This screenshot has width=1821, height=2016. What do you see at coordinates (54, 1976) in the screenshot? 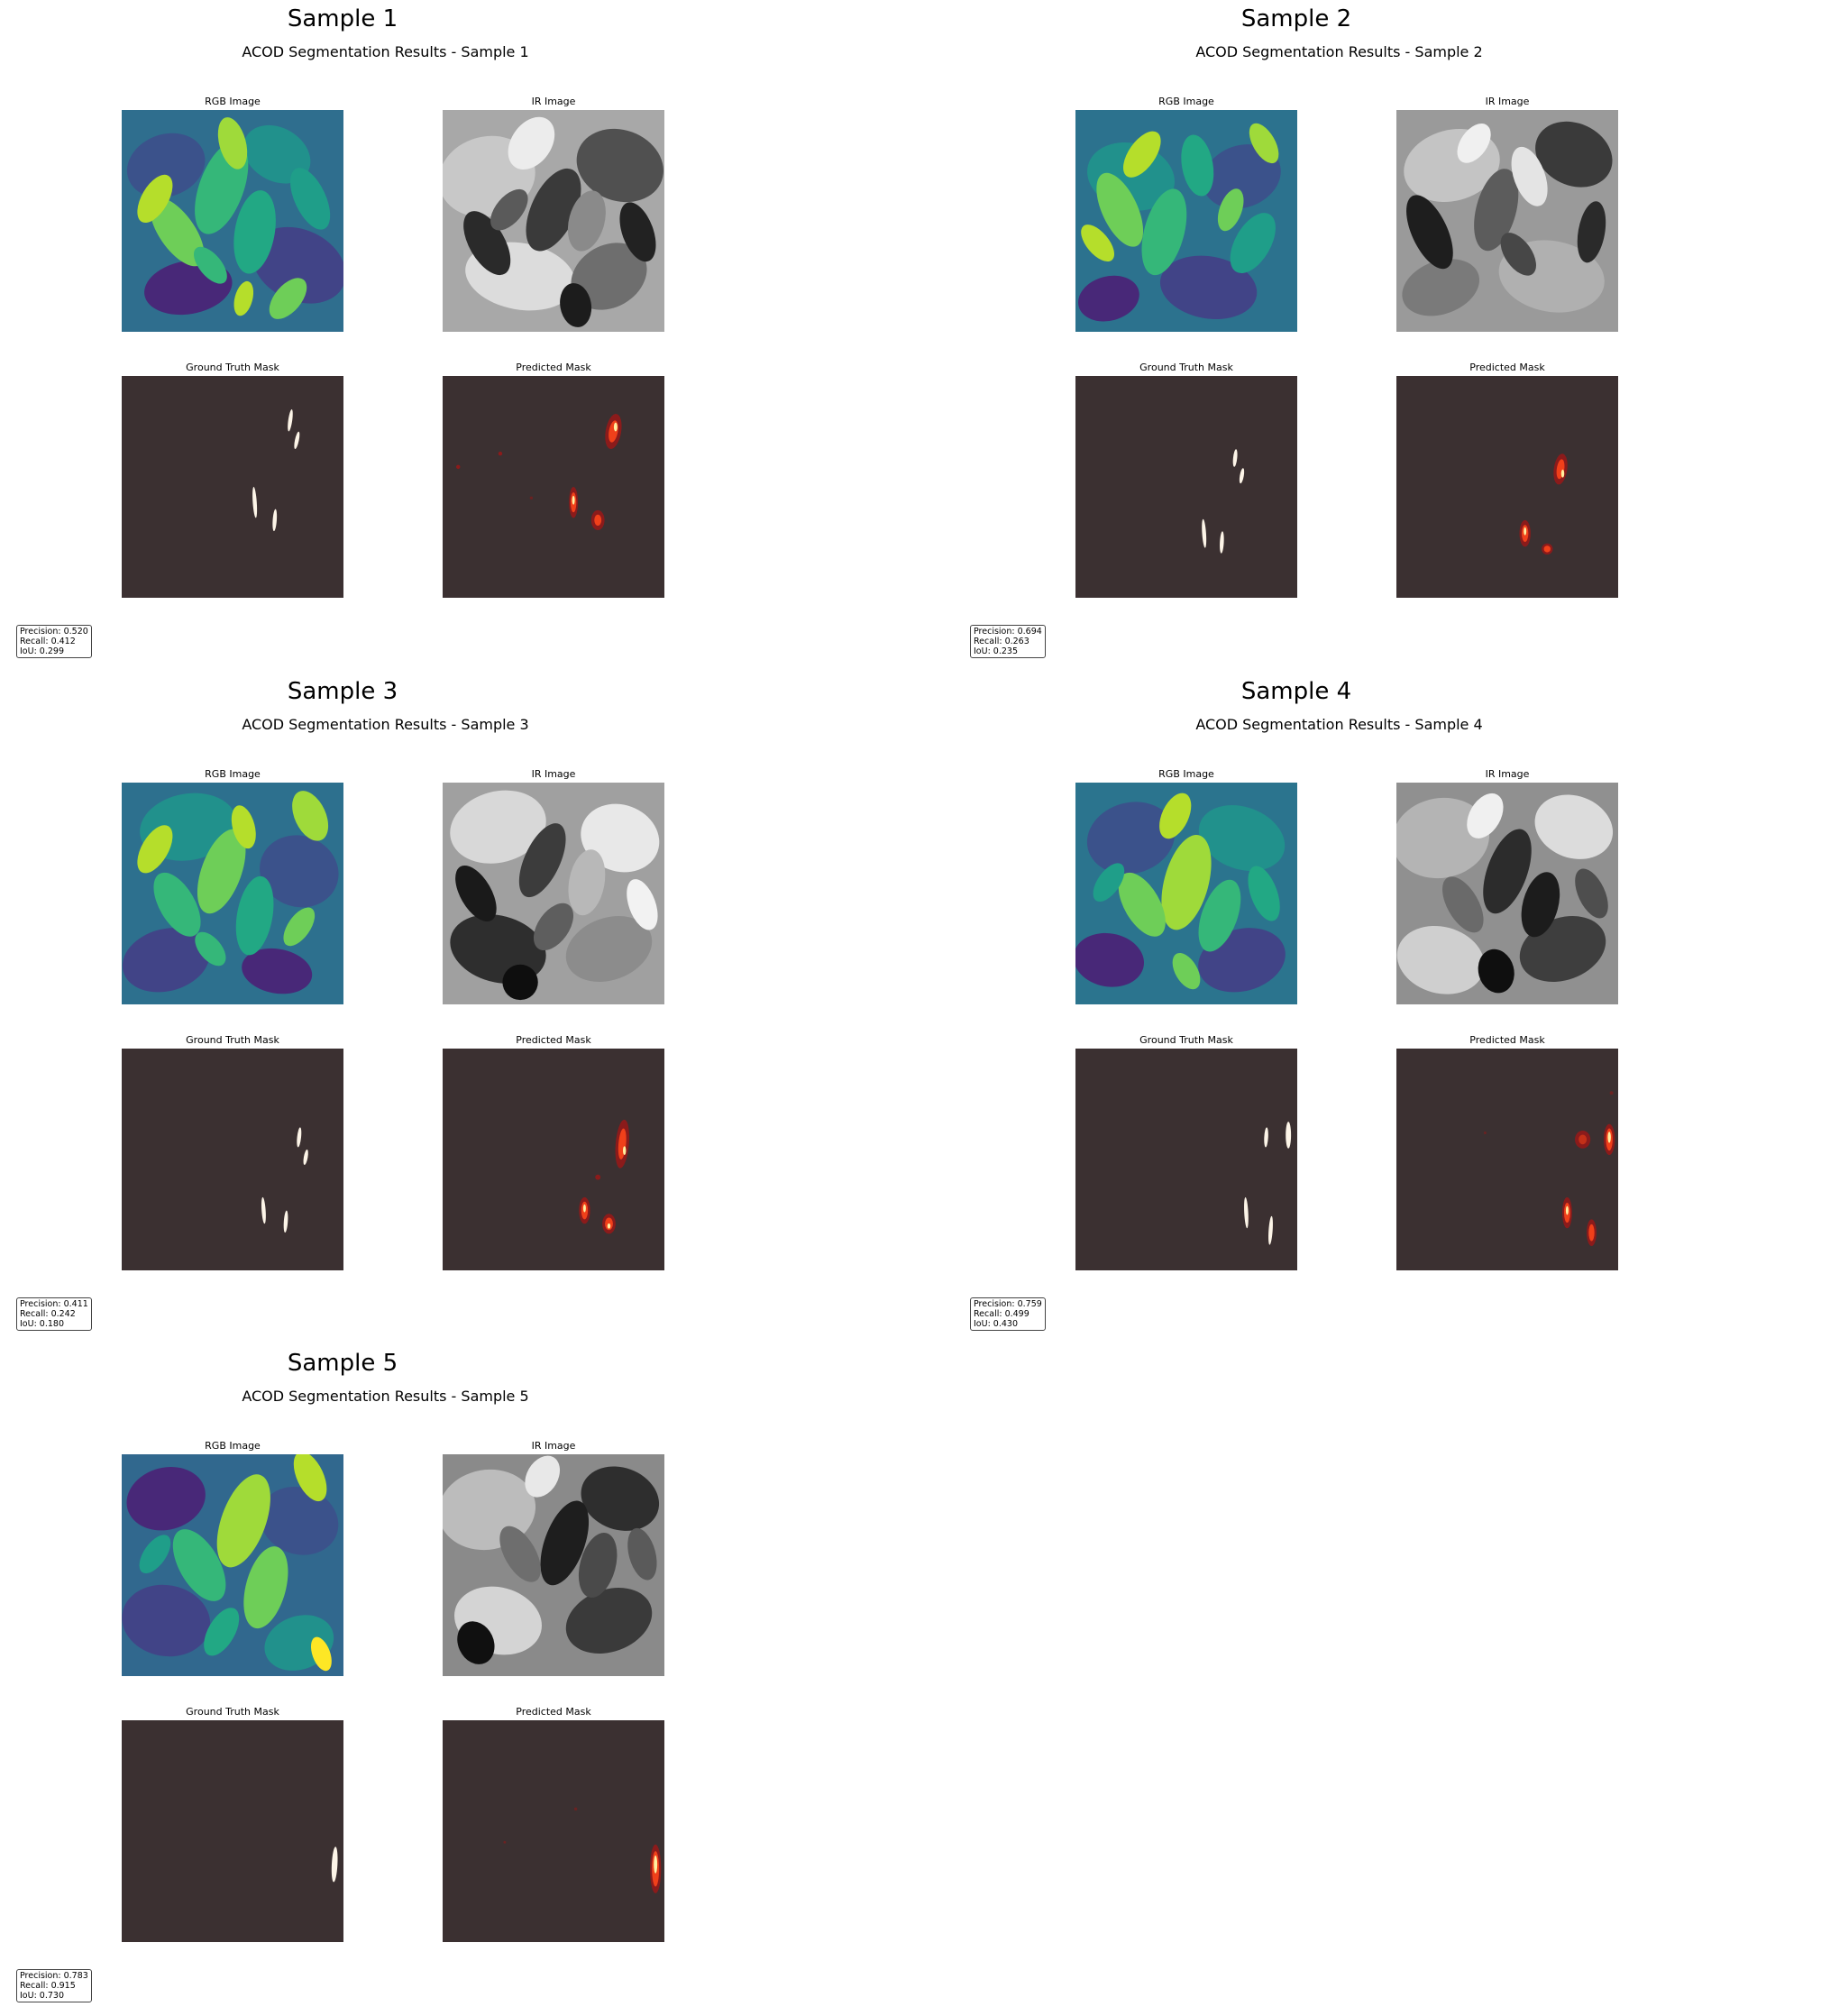
I see `precision-value: Precision: 0.783` at bounding box center [54, 1976].